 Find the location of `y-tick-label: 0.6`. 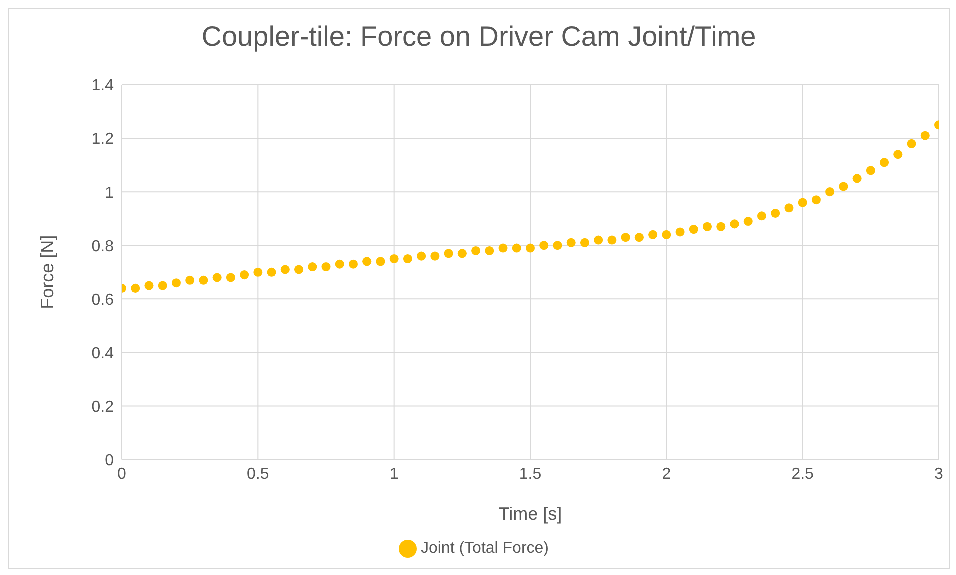

y-tick-label: 0.6 is located at coordinates (103, 300).